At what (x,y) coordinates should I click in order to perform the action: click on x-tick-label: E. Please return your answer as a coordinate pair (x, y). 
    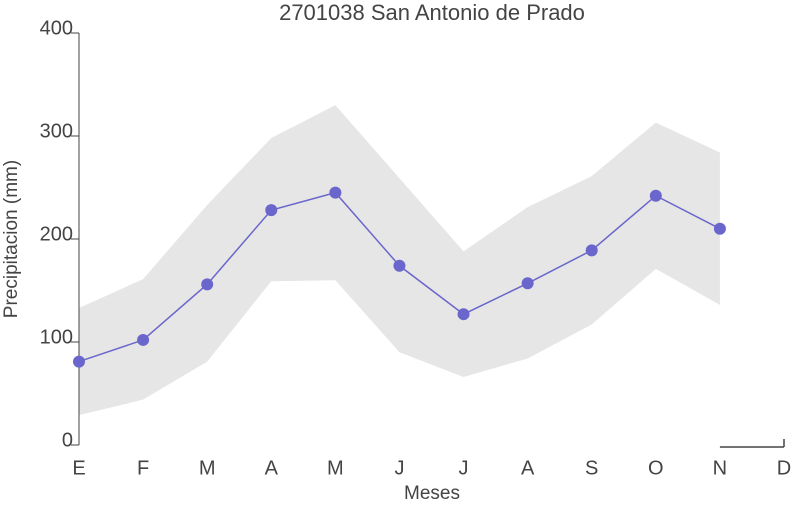
    Looking at the image, I should click on (78, 468).